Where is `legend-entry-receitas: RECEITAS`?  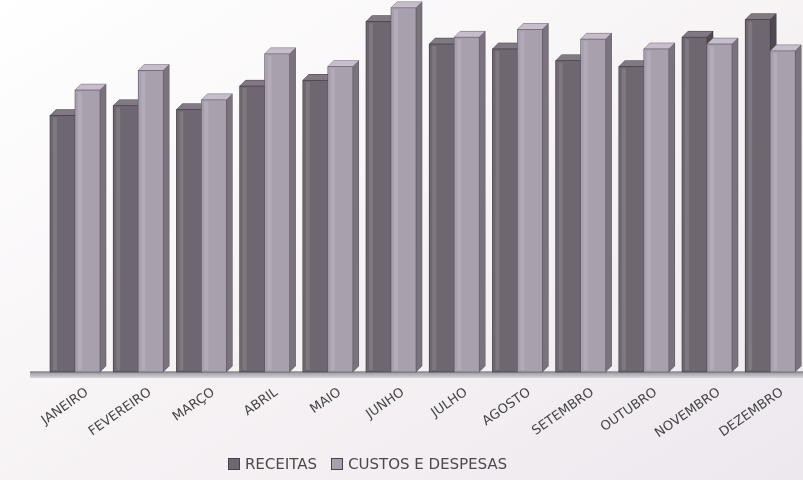 legend-entry-receitas: RECEITAS is located at coordinates (272, 464).